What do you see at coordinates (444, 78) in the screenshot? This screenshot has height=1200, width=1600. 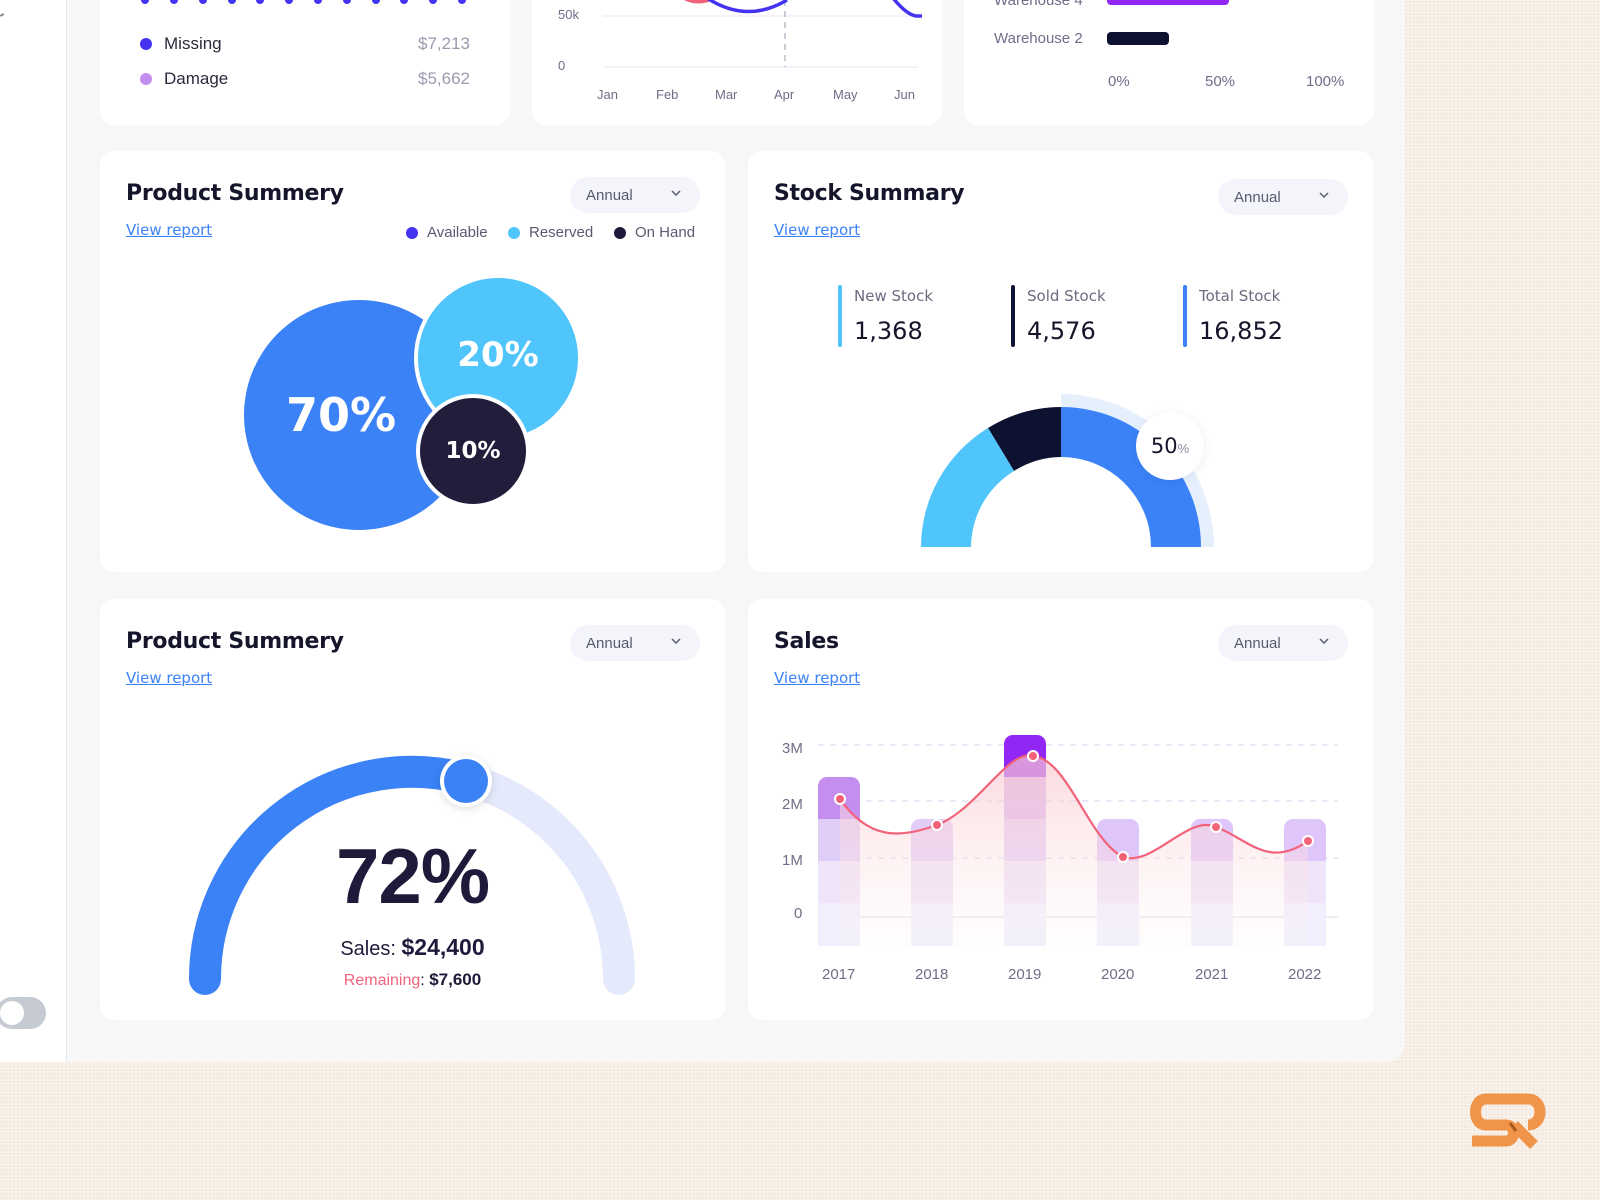 I see `damage-value: $5,662` at bounding box center [444, 78].